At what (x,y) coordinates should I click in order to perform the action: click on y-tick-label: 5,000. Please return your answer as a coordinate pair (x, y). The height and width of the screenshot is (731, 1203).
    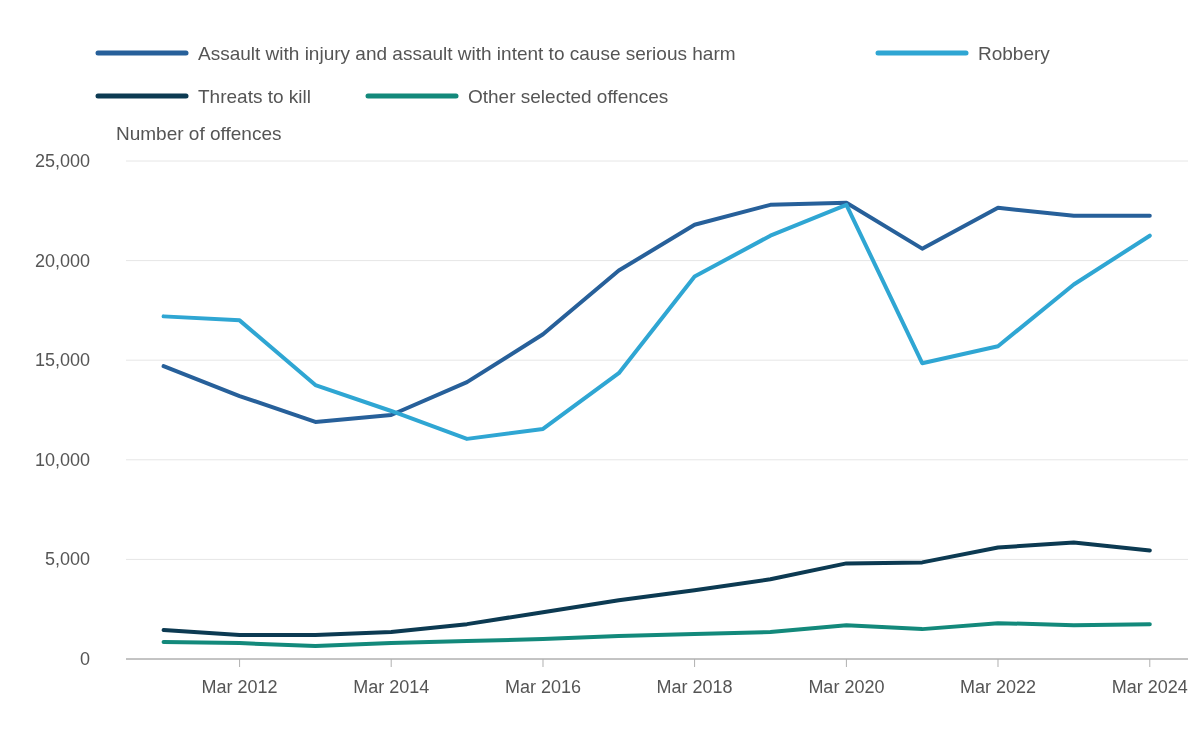
    Looking at the image, I should click on (67, 559).